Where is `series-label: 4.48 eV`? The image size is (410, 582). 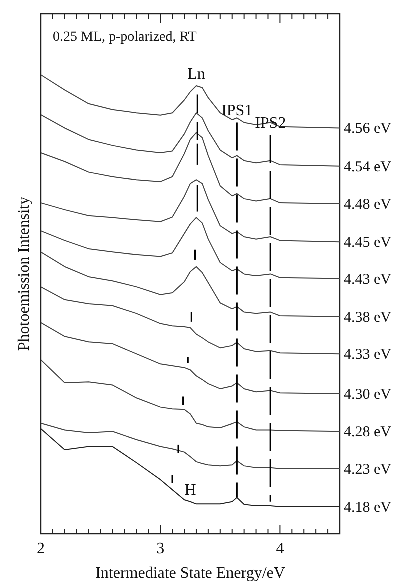 series-label: 4.48 eV is located at coordinates (368, 204).